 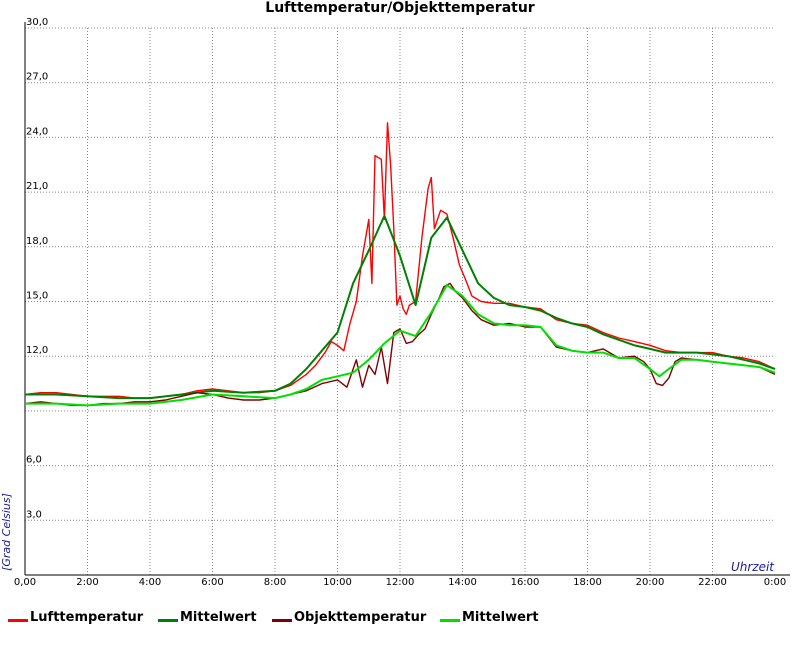 What do you see at coordinates (87, 582) in the screenshot?
I see `x-tick-label: 2:00` at bounding box center [87, 582].